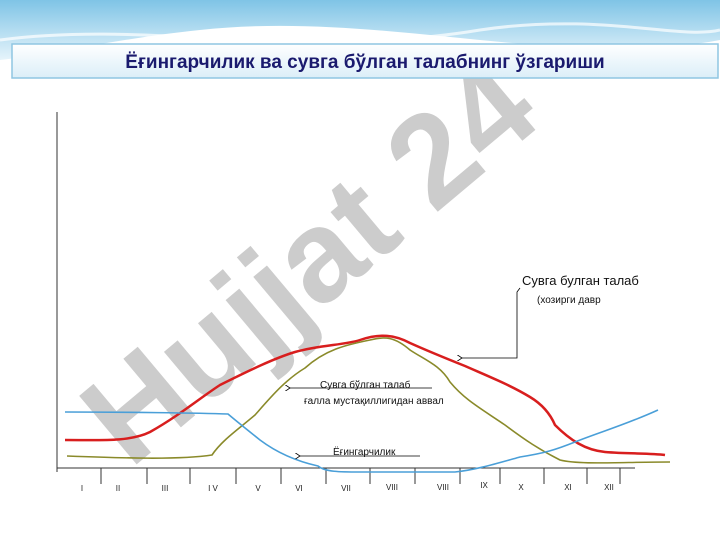 Image resolution: width=720 pixels, height=545 pixels. Describe the element at coordinates (360, 476) in the screenshot. I see `ticks` at that location.